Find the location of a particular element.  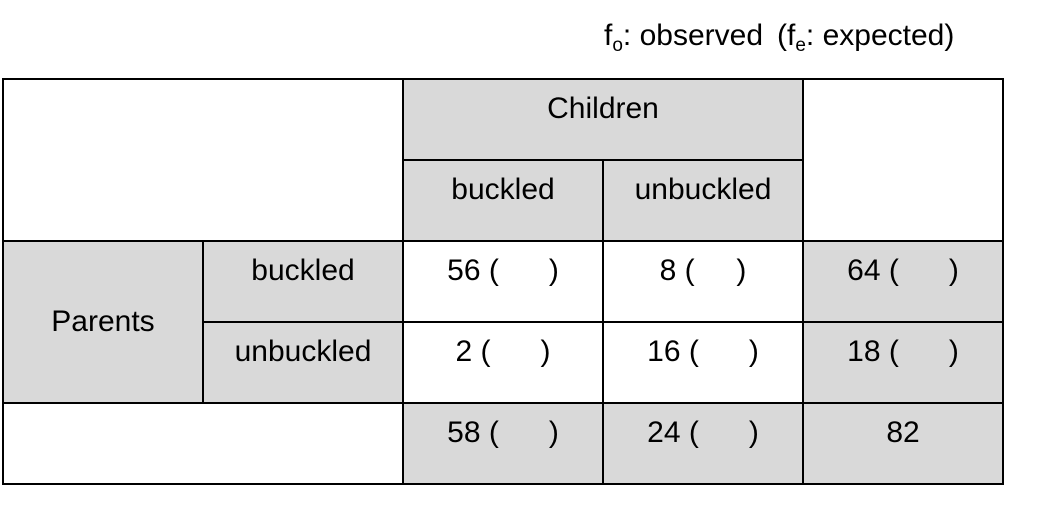

corner-total-cell is located at coordinates (903, 160).